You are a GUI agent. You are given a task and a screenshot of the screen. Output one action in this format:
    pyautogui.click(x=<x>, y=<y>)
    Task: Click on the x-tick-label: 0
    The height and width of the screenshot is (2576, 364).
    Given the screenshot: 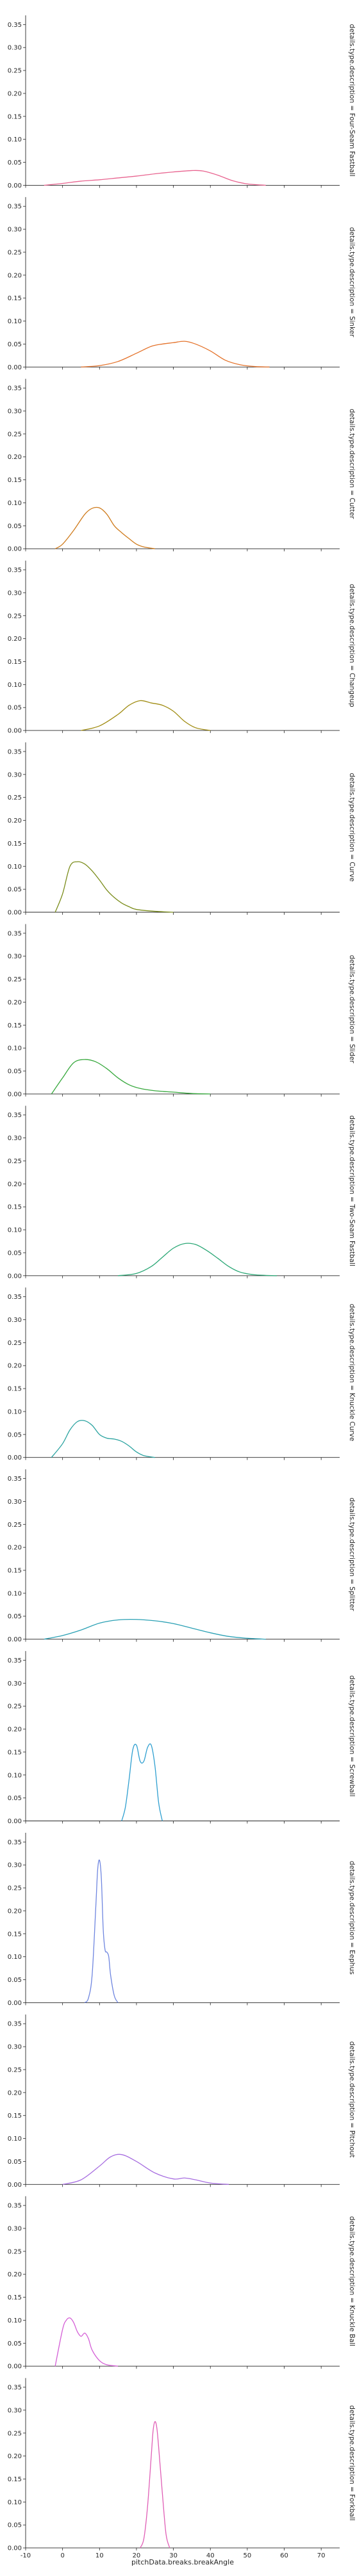 What is the action you would take?
    pyautogui.click(x=62, y=2555)
    